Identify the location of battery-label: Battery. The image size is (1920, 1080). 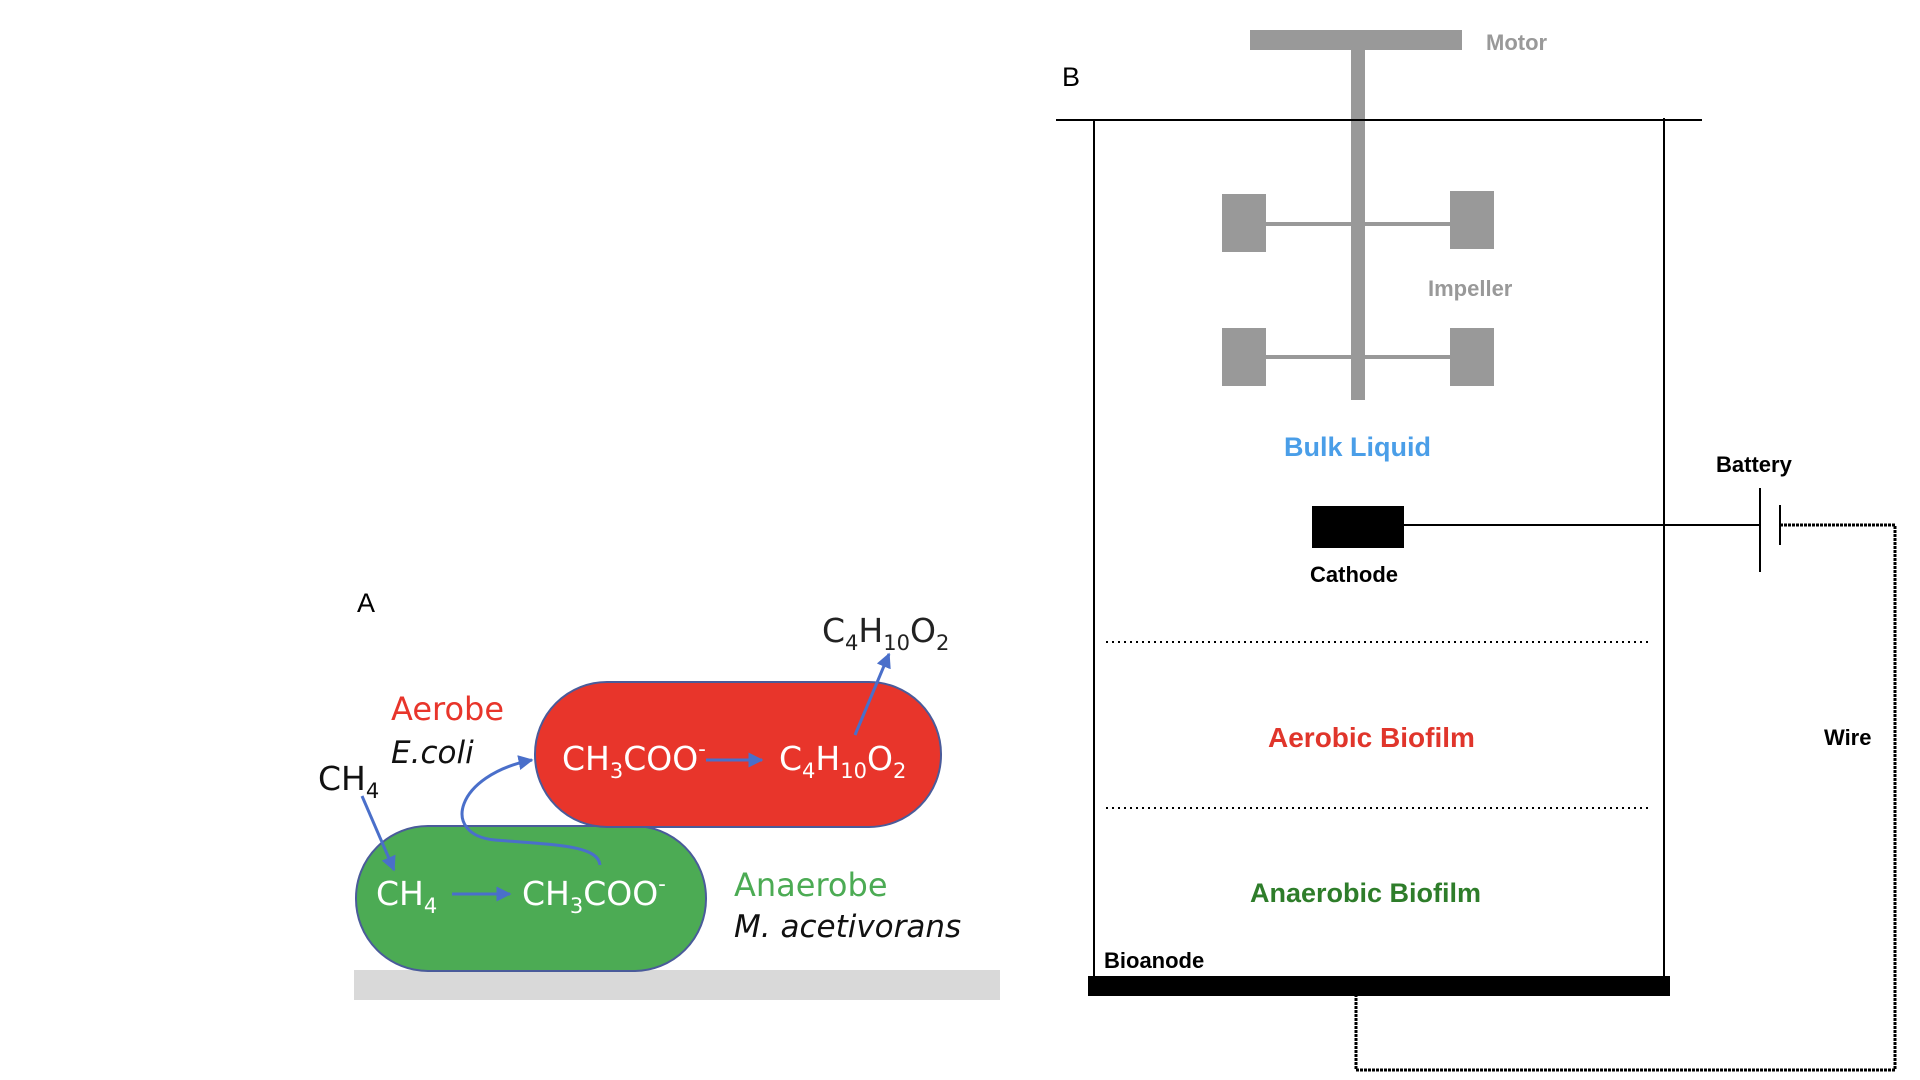
(1754, 464).